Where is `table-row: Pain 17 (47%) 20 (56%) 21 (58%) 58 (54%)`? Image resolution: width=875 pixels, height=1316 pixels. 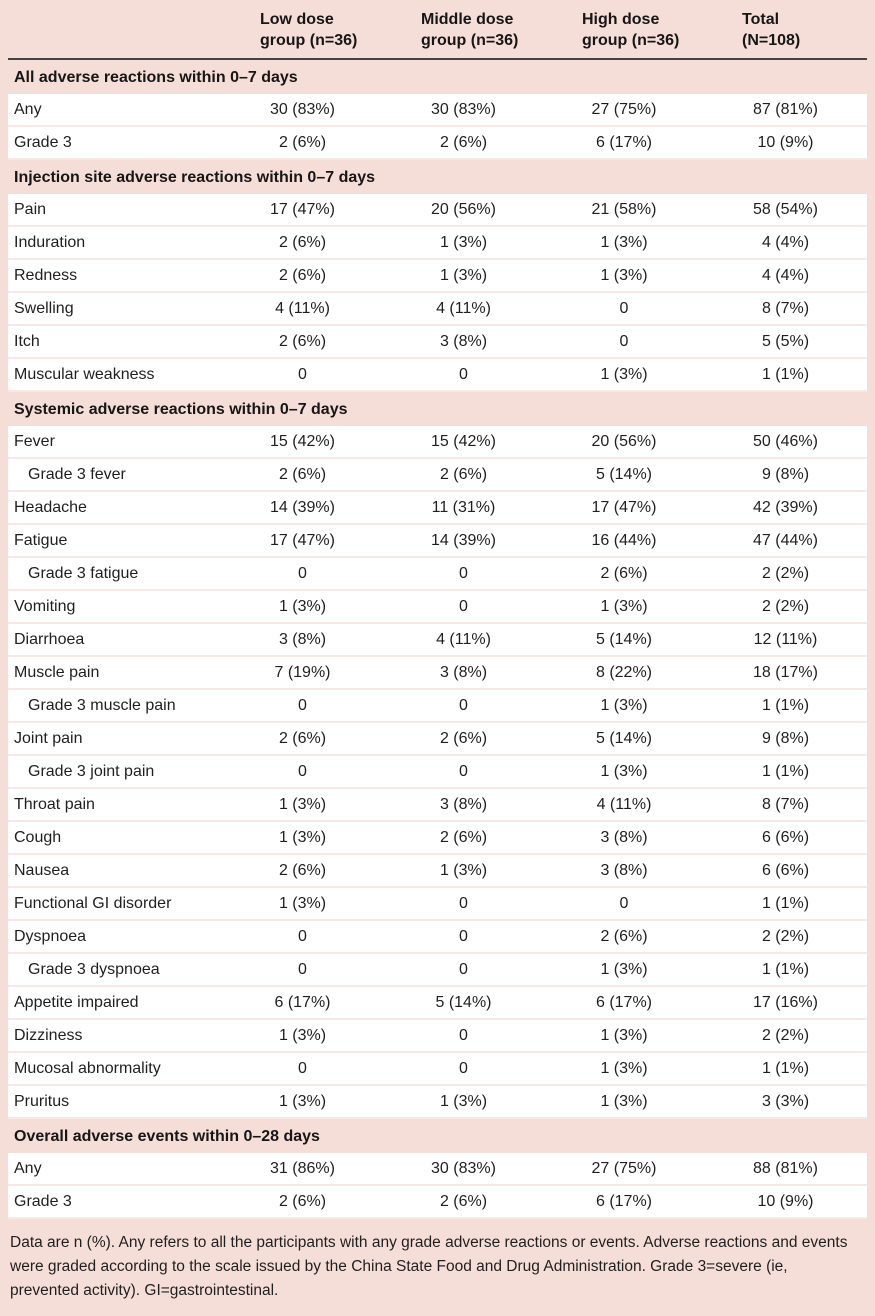
table-row: Pain 17 (47%) 20 (56%) 21 (58%) 58 (54%) is located at coordinates (437, 210).